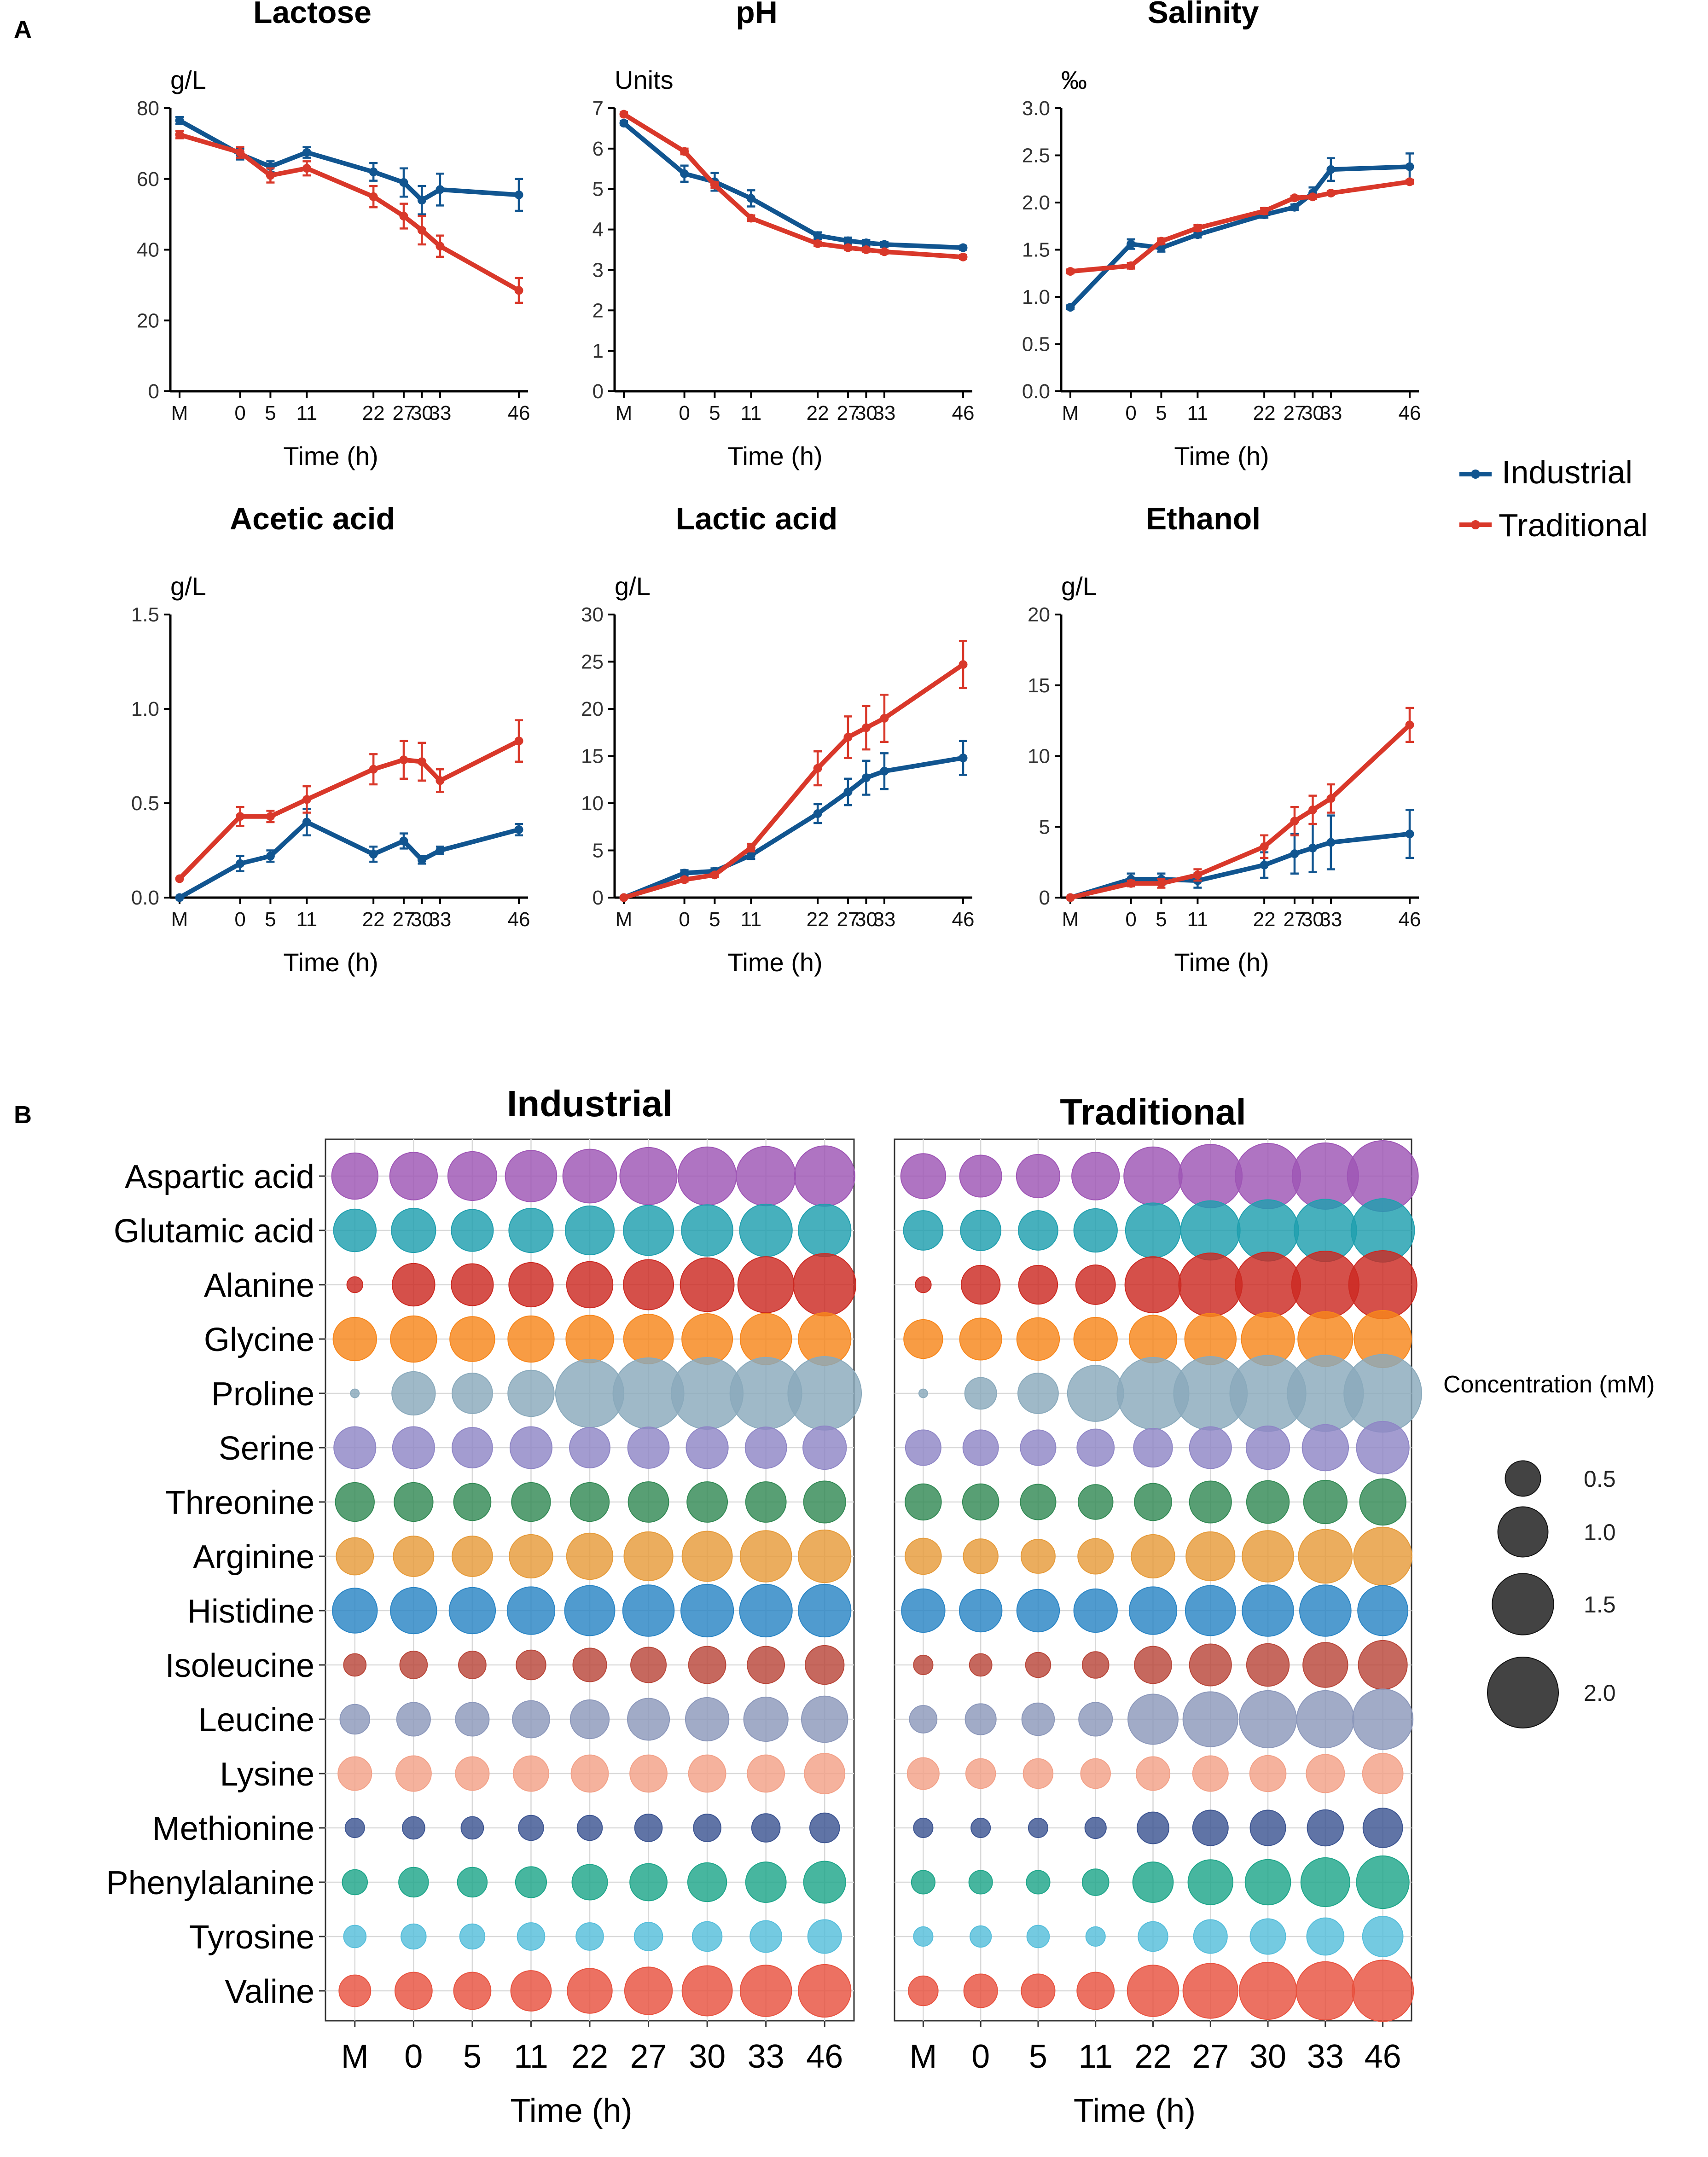 The height and width of the screenshot is (2157, 1708). What do you see at coordinates (1210, 2057) in the screenshot?
I see `x-tick-label: 27` at bounding box center [1210, 2057].